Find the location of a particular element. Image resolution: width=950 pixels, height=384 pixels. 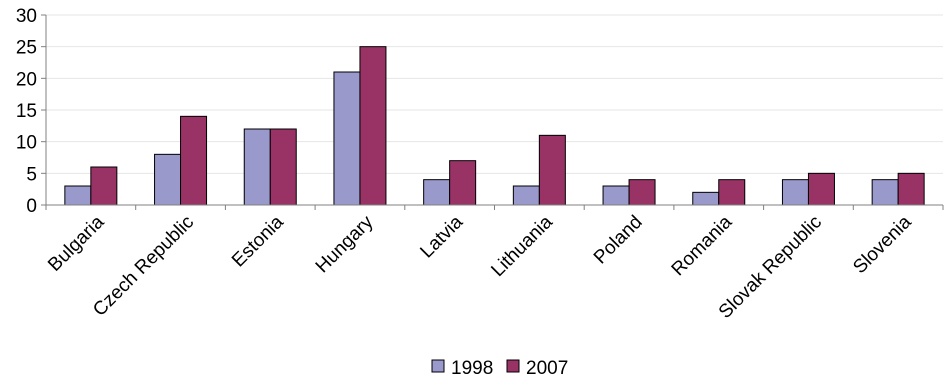

bar-1998-lithuania is located at coordinates (526, 195).